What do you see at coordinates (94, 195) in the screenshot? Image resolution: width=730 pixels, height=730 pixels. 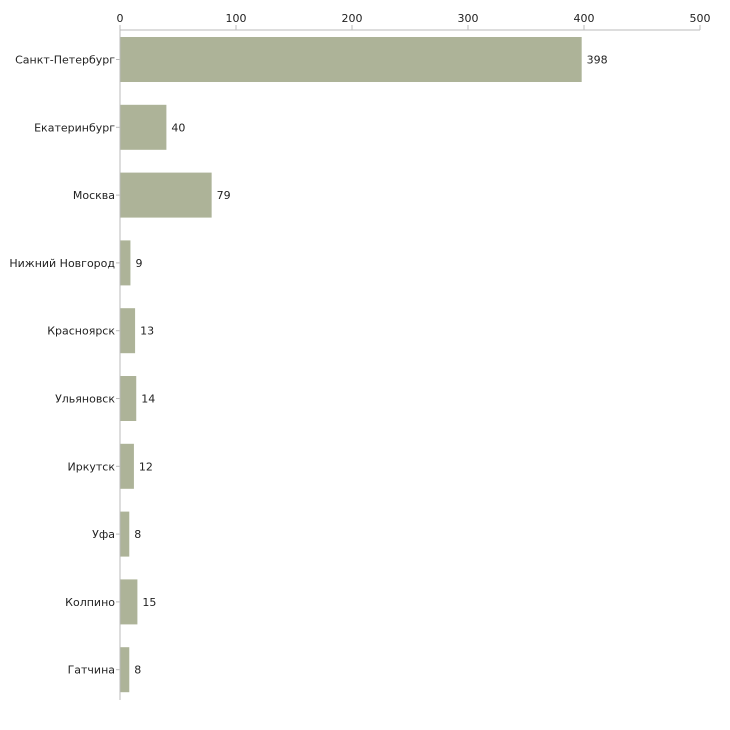 I see `category-label: Москва` at bounding box center [94, 195].